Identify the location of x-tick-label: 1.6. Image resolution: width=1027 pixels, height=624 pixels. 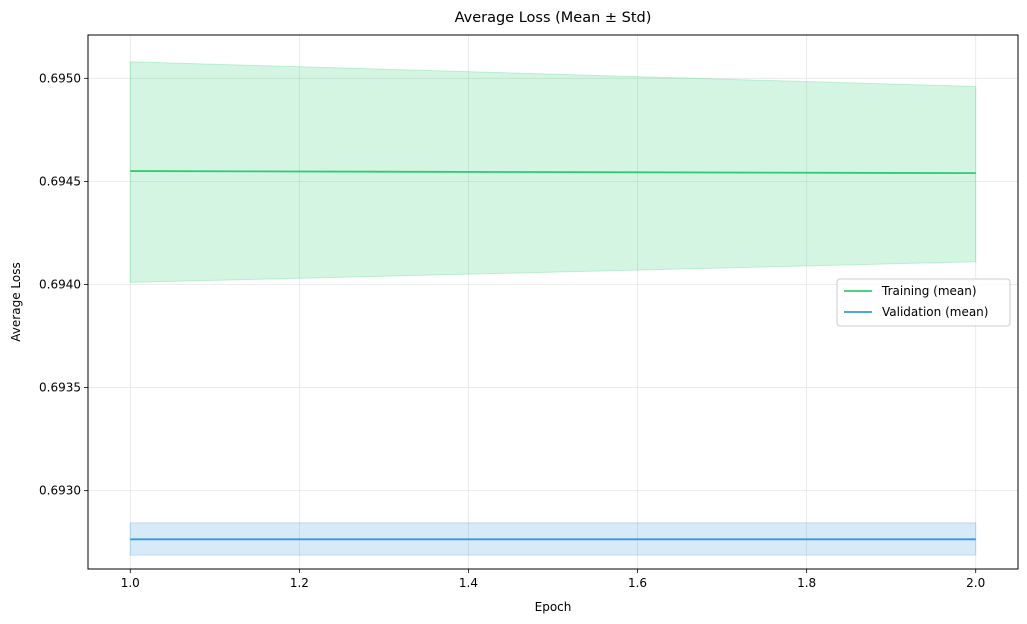
(637, 583).